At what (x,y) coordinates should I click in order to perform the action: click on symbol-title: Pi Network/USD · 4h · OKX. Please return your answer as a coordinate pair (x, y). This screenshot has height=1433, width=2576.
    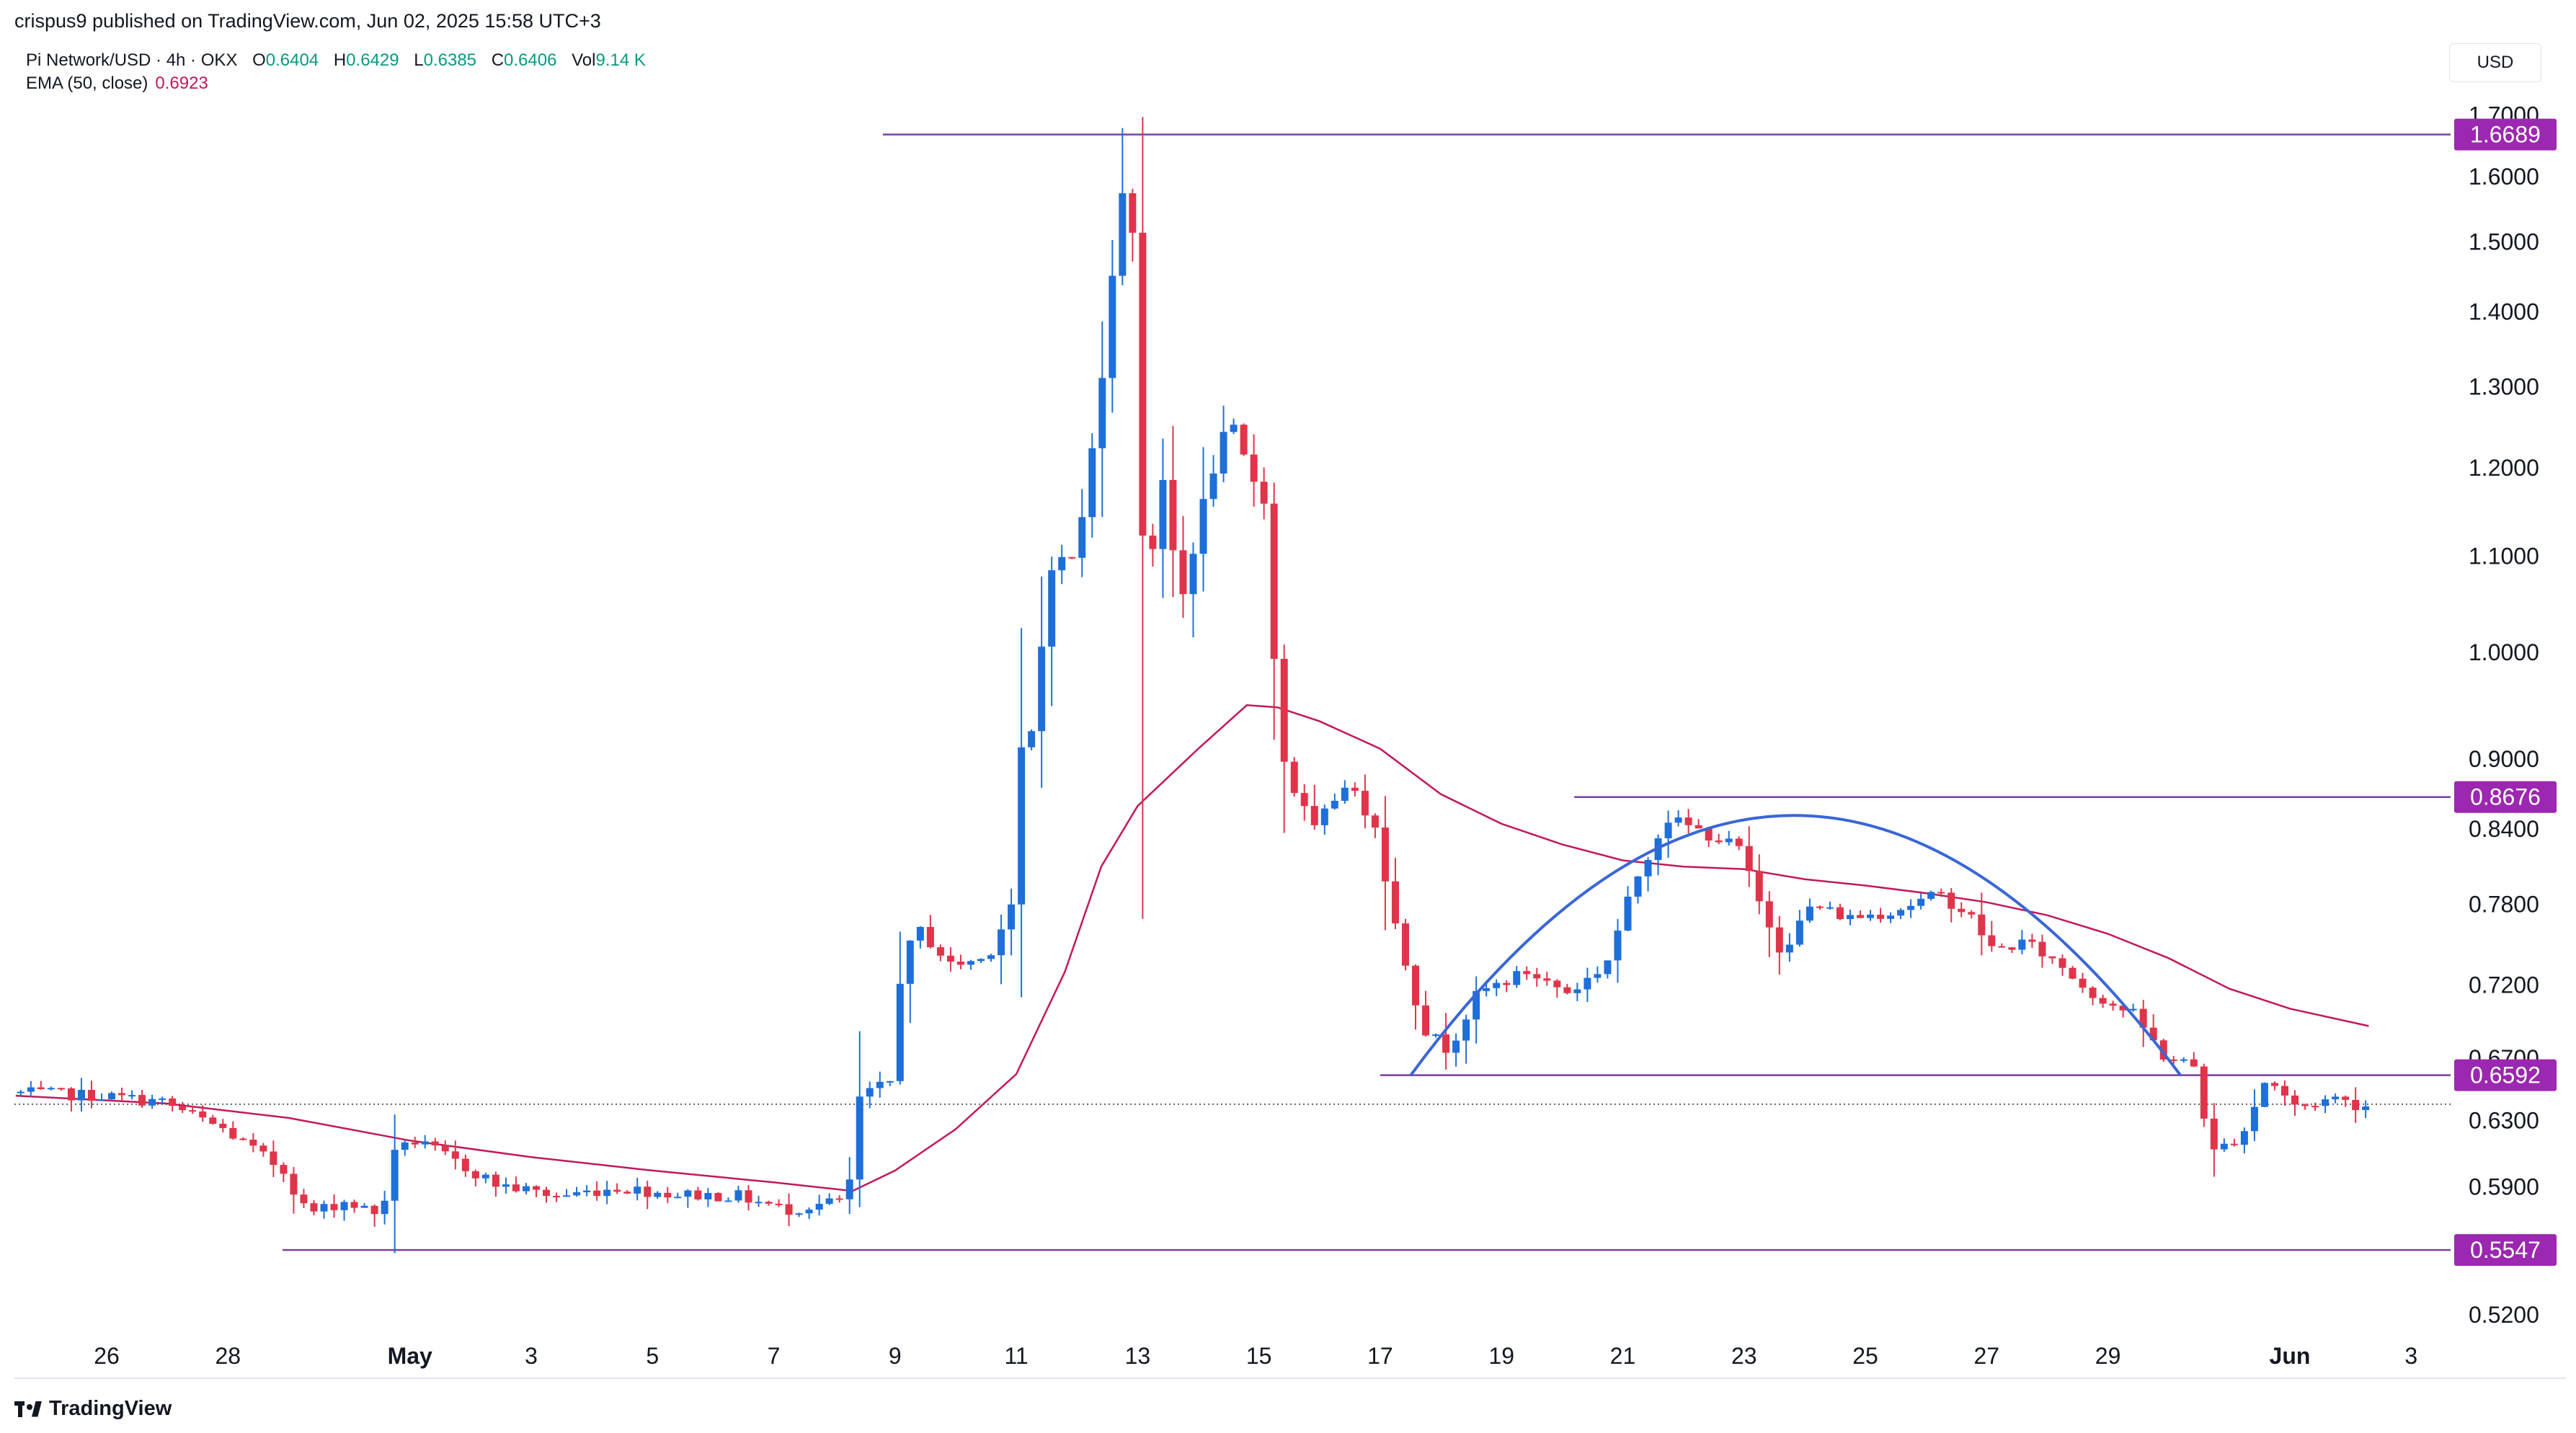
    Looking at the image, I should click on (132, 60).